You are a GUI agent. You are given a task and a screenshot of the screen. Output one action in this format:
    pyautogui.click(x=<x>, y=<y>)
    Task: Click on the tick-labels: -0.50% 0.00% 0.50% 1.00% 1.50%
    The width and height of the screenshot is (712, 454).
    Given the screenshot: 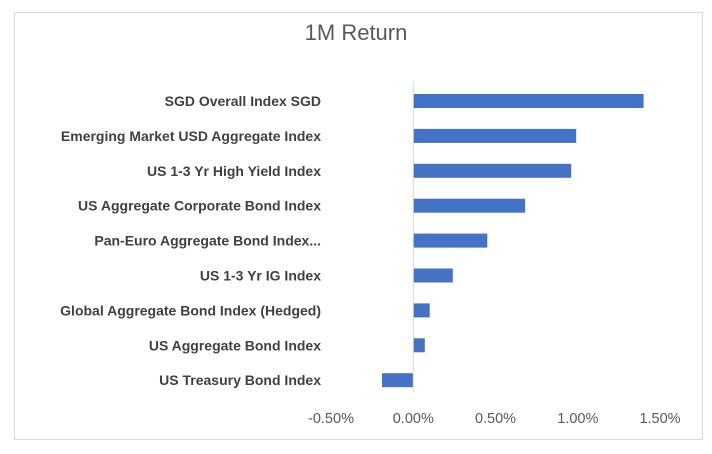 What is the action you would take?
    pyautogui.click(x=494, y=419)
    